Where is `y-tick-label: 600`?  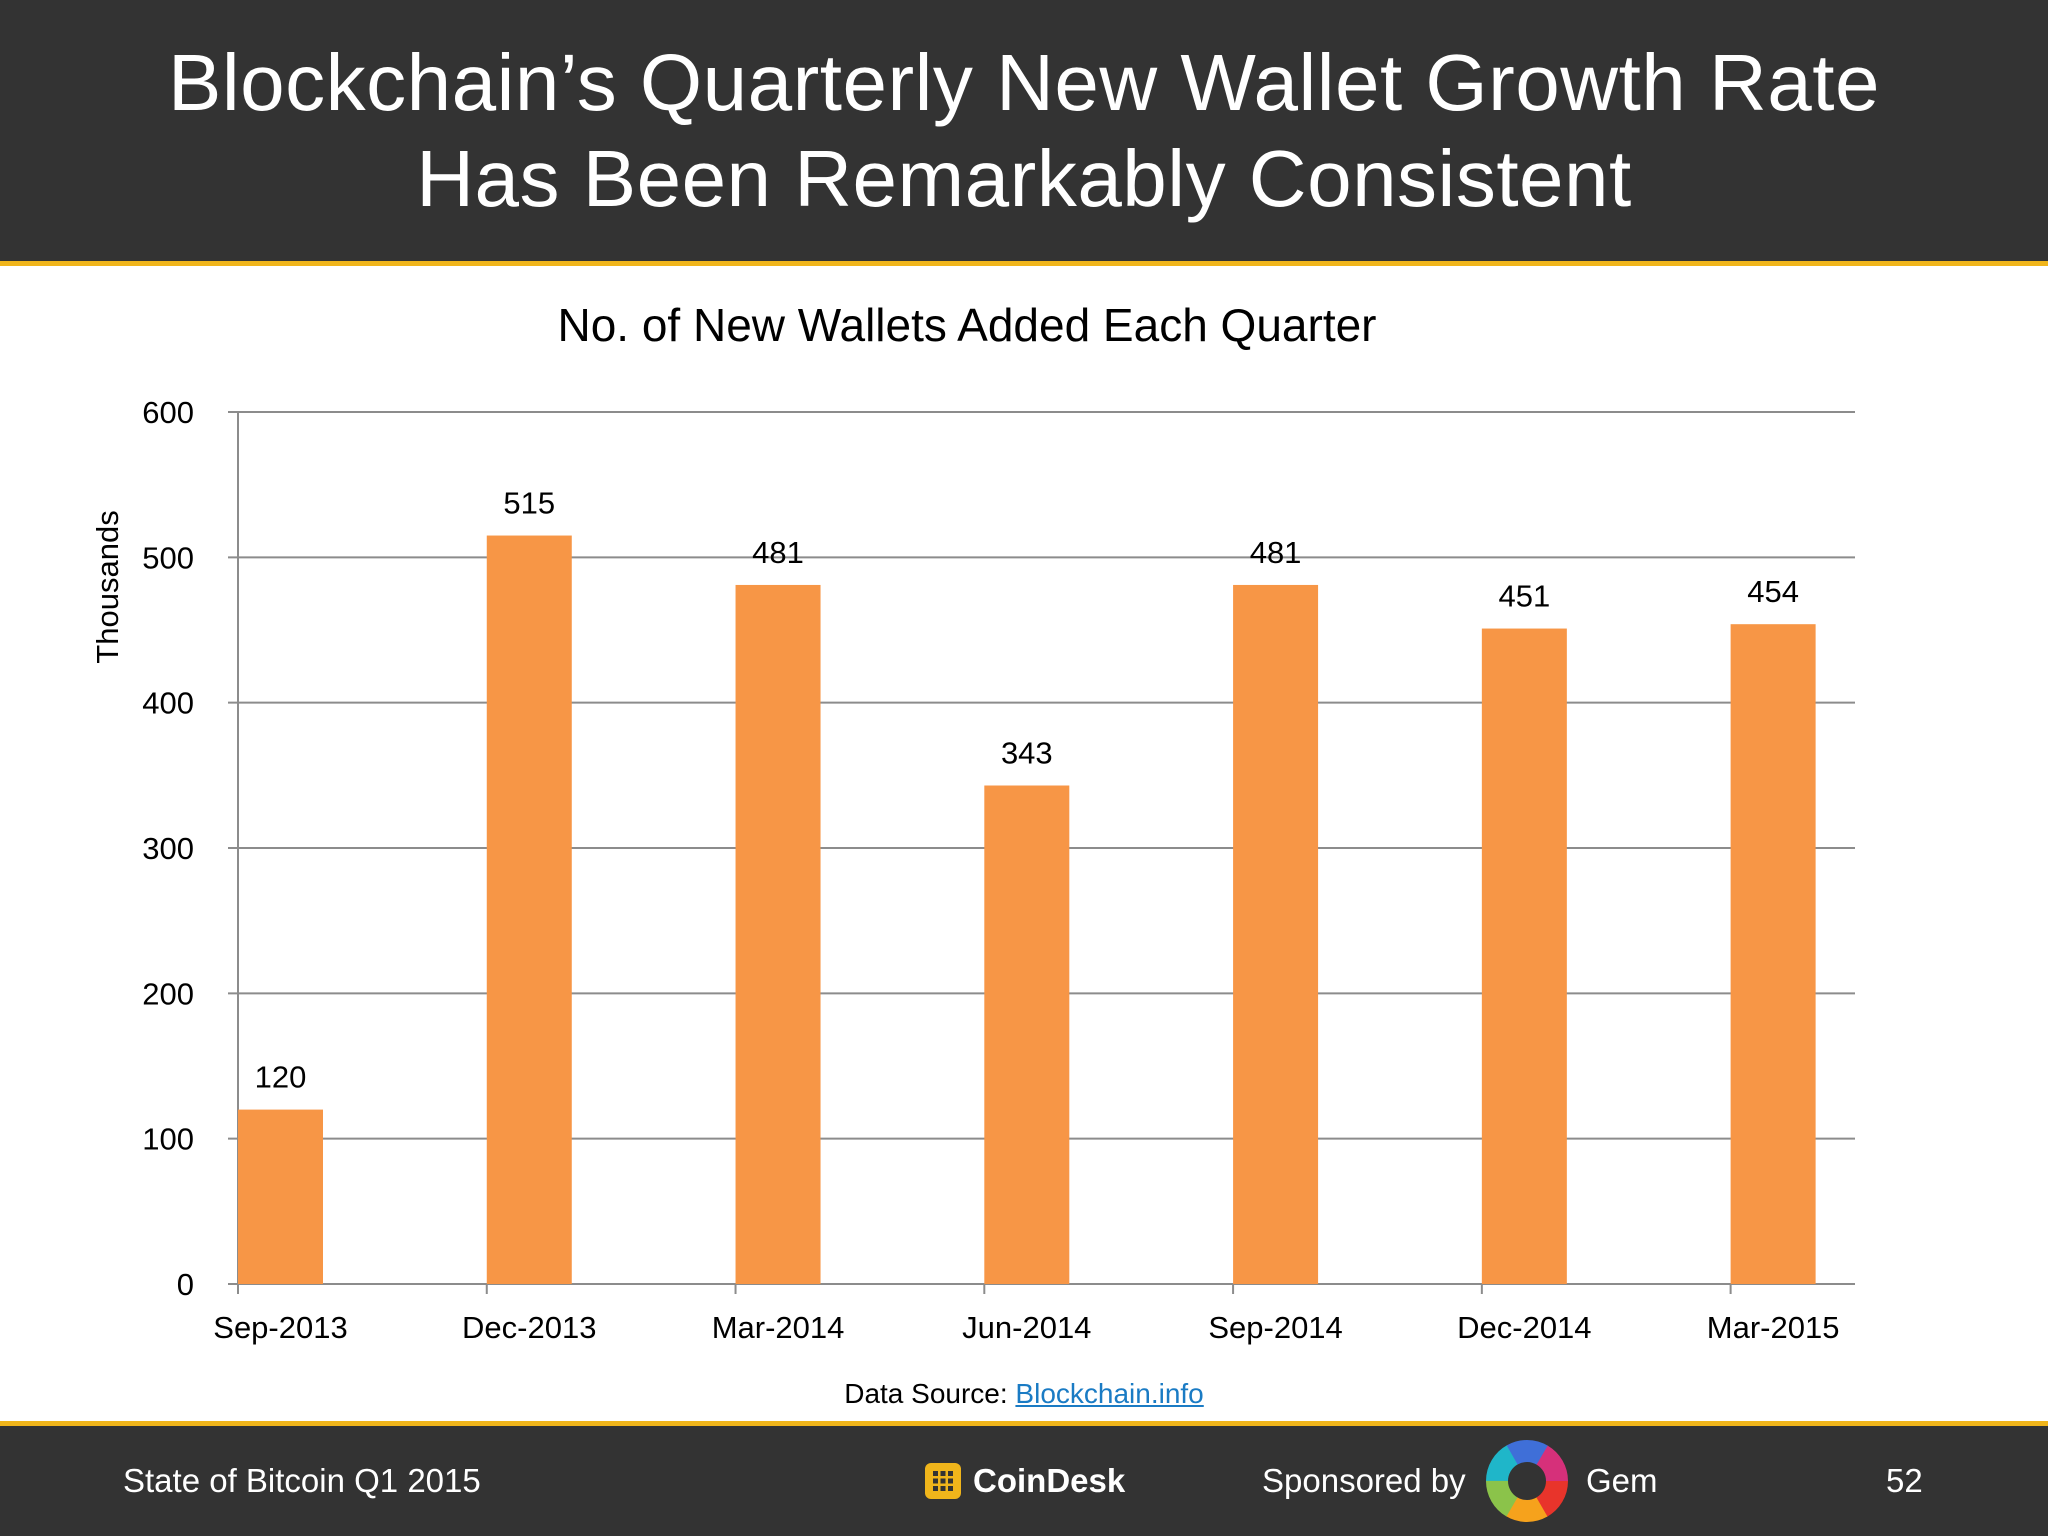
y-tick-label: 600 is located at coordinates (168, 412).